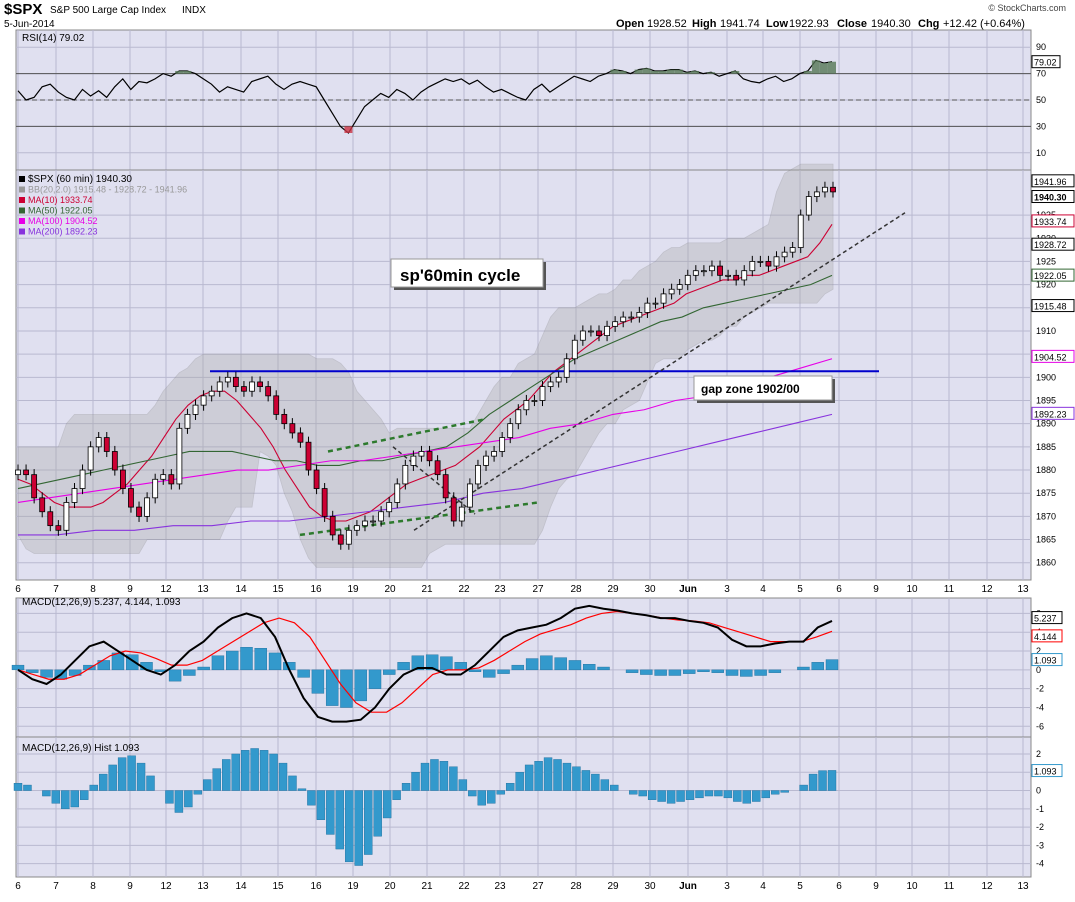 This screenshot has width=1075, height=902. I want to click on macd-tick-label: -6, so click(1040, 726).